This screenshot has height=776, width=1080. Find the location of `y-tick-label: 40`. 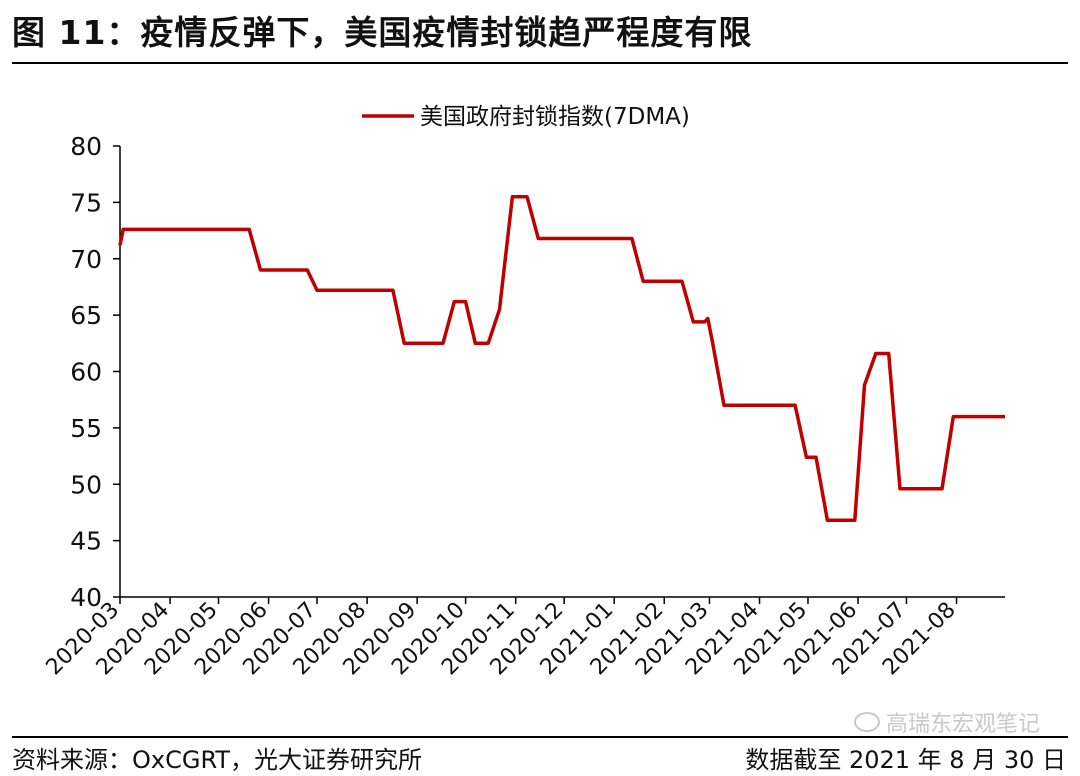

y-tick-label: 40 is located at coordinates (86, 597).